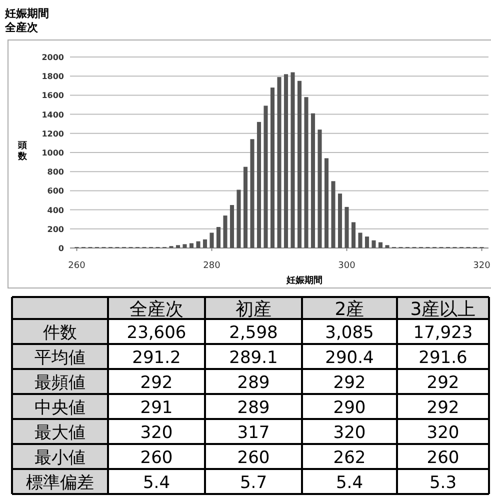 Image resolution: width=491 pixels, height=499 pixels. Describe the element at coordinates (349, 358) in the screenshot. I see `text: 290.4` at that location.